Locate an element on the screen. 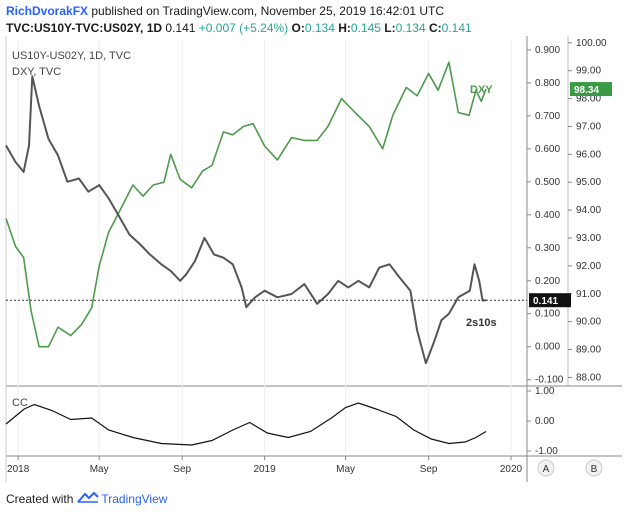 The image size is (624, 515). x-tick-label: 2019 is located at coordinates (264, 469).